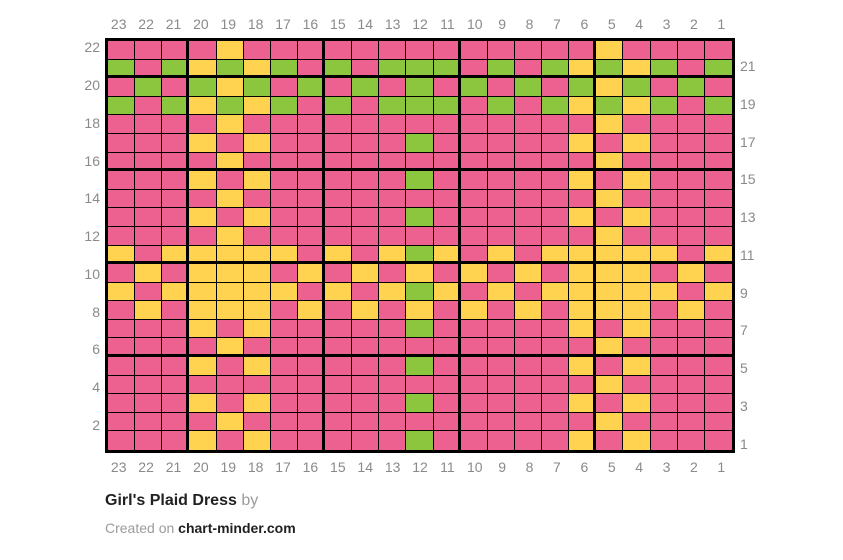  Describe the element at coordinates (744, 292) in the screenshot. I see `row-number-label: 9` at that location.